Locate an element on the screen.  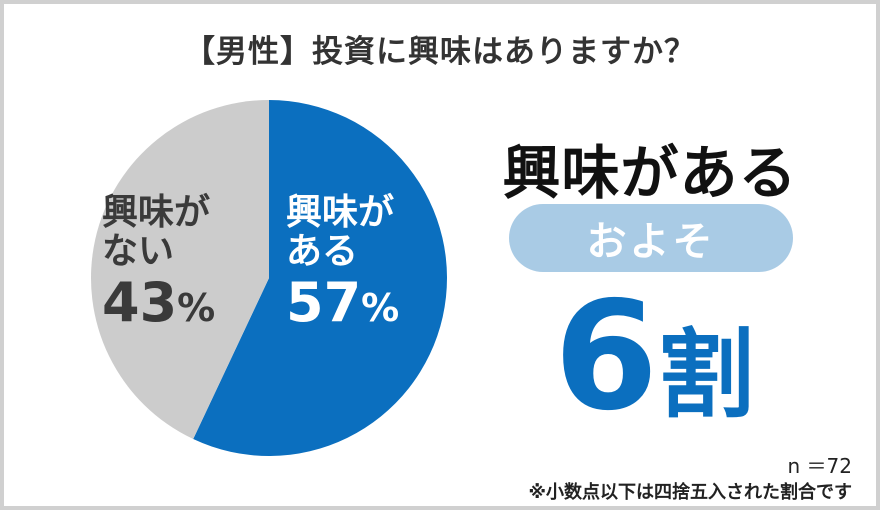
slice-percent-interest-value: 57 is located at coordinates (324, 302).